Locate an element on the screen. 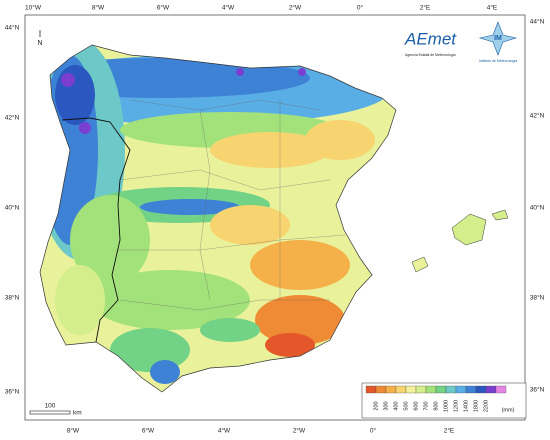  aemet-subtitle: Agencia Estatal de Meteorología is located at coordinates (430, 55).